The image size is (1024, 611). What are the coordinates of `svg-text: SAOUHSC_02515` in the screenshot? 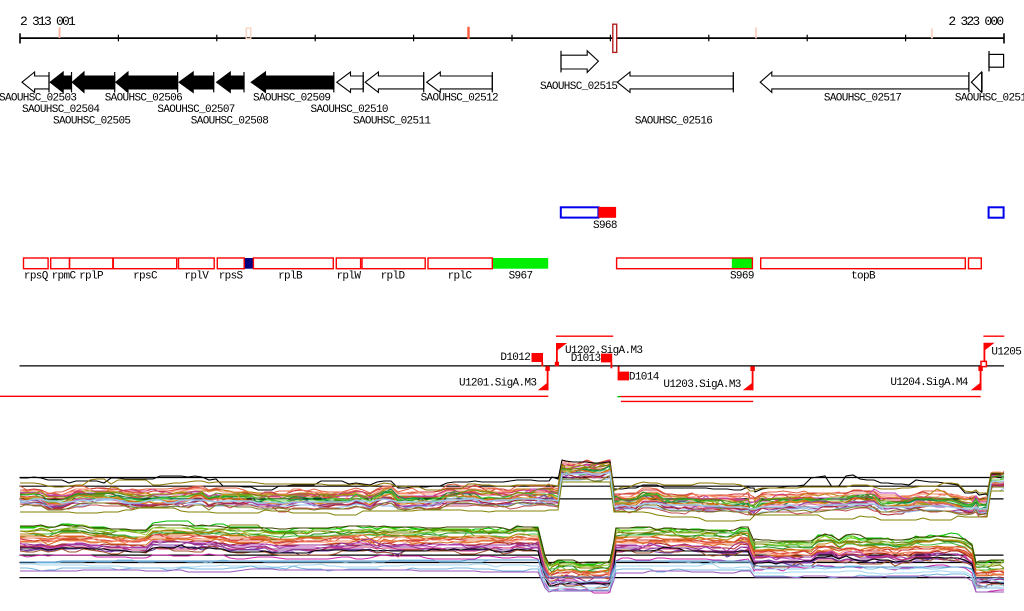 It's located at (578, 87).